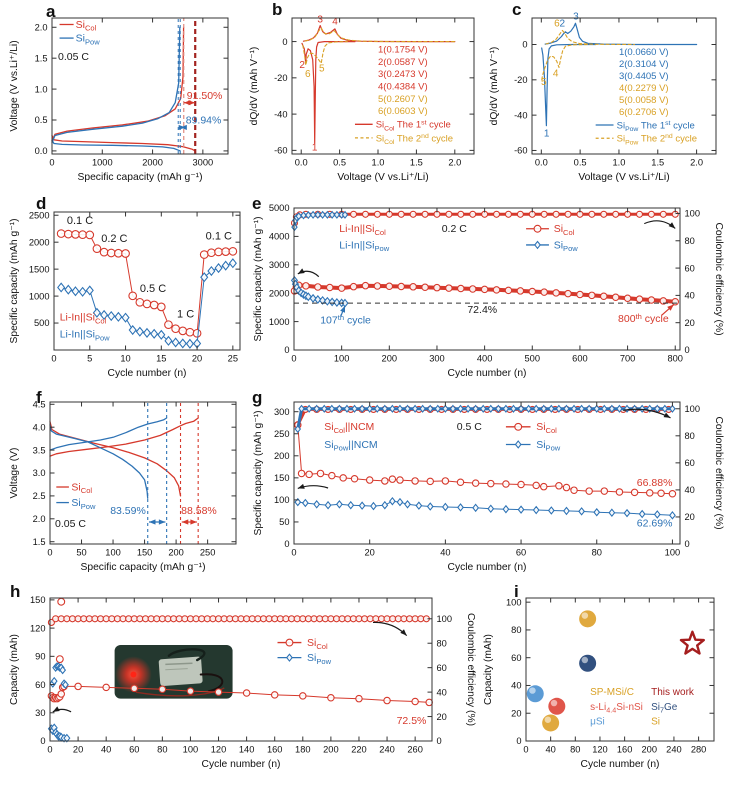 The width and height of the screenshot is (730, 785). What do you see at coordinates (308, 74) in the screenshot?
I see `svg-text: 6` at bounding box center [308, 74].